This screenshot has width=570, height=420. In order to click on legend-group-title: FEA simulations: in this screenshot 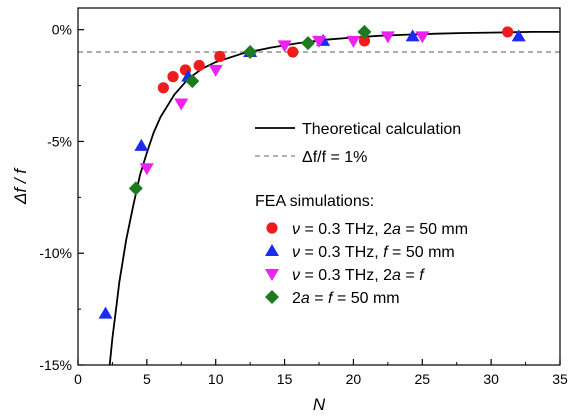, I will do `click(314, 201)`.